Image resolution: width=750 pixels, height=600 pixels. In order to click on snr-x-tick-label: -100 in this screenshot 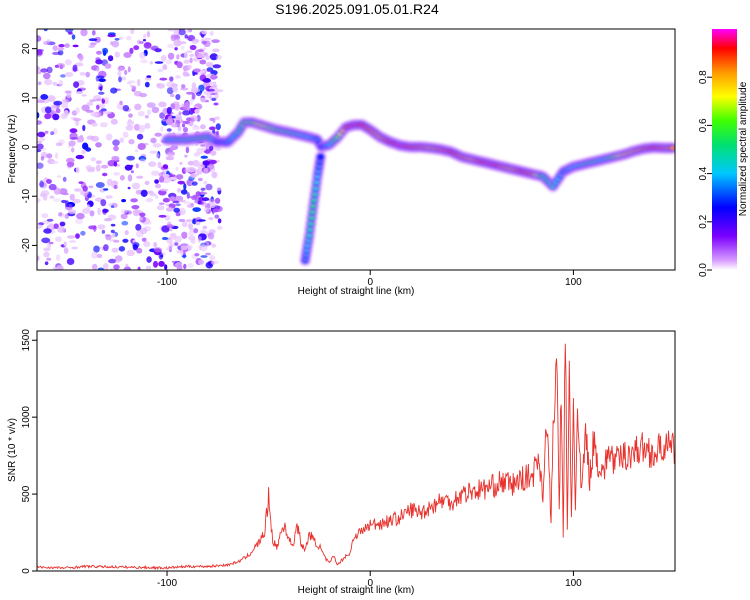, I will do `click(167, 583)`.